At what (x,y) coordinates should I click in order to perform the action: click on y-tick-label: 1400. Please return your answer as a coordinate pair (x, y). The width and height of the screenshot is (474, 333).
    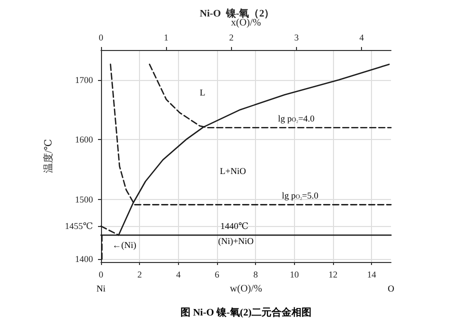
    Looking at the image, I should click on (84, 259).